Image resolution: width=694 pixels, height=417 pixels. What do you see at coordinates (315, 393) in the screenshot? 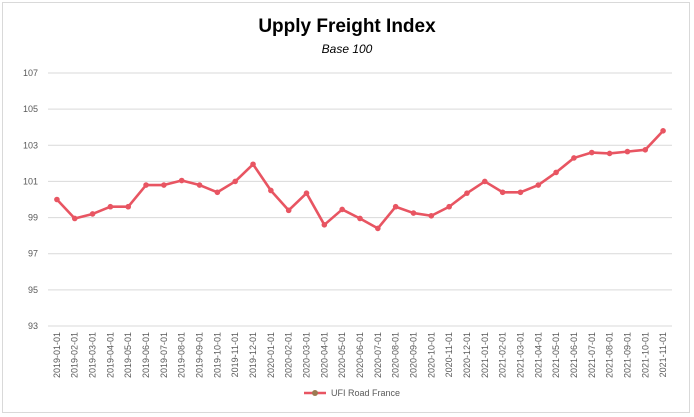
I see `legend-marker-swatch` at bounding box center [315, 393].